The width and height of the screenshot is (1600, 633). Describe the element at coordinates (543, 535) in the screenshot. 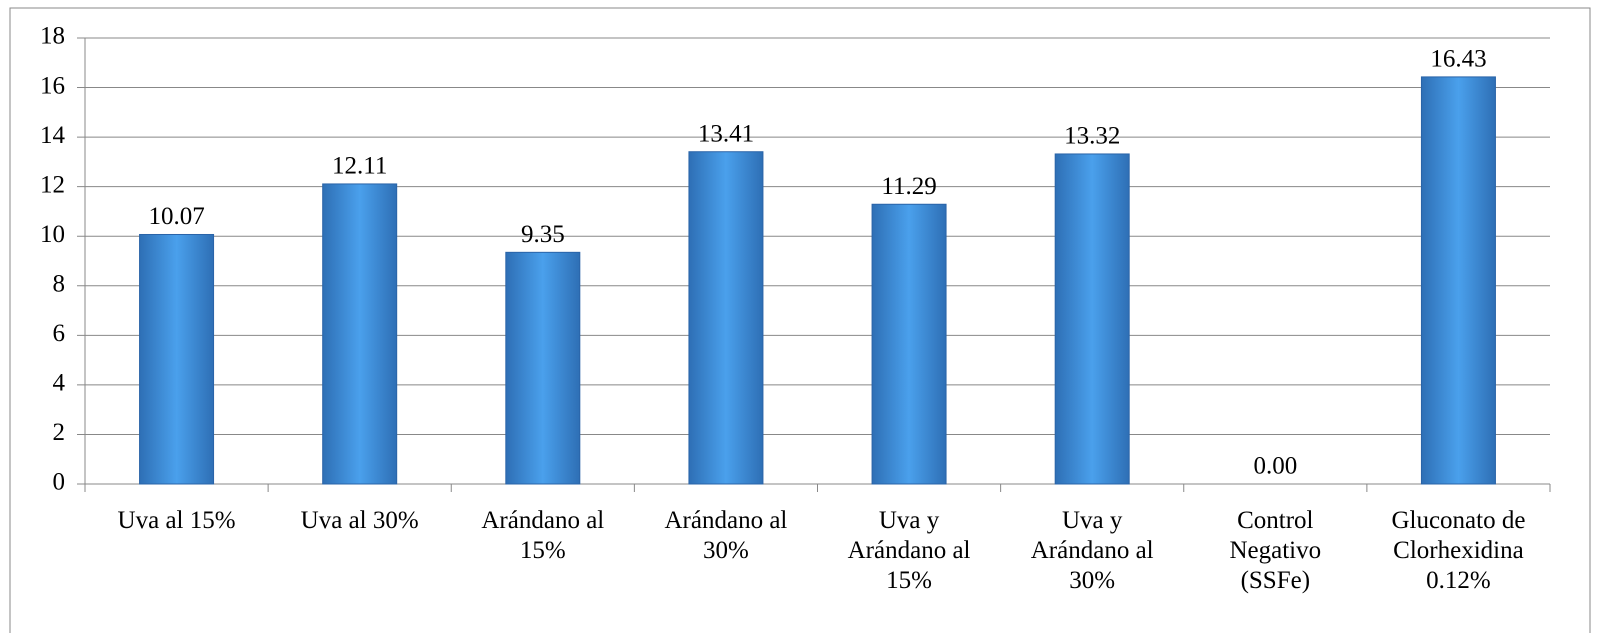

I see `x-tick-label: Arándano al 15%` at that location.